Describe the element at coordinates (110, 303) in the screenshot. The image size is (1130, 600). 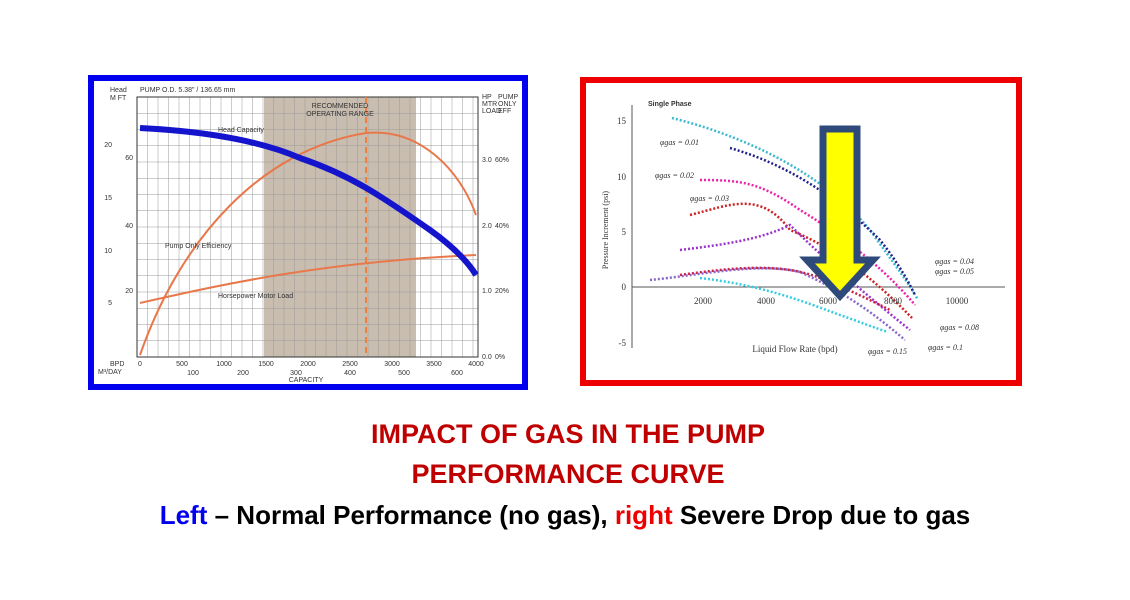
I see `m-tick: 5` at that location.